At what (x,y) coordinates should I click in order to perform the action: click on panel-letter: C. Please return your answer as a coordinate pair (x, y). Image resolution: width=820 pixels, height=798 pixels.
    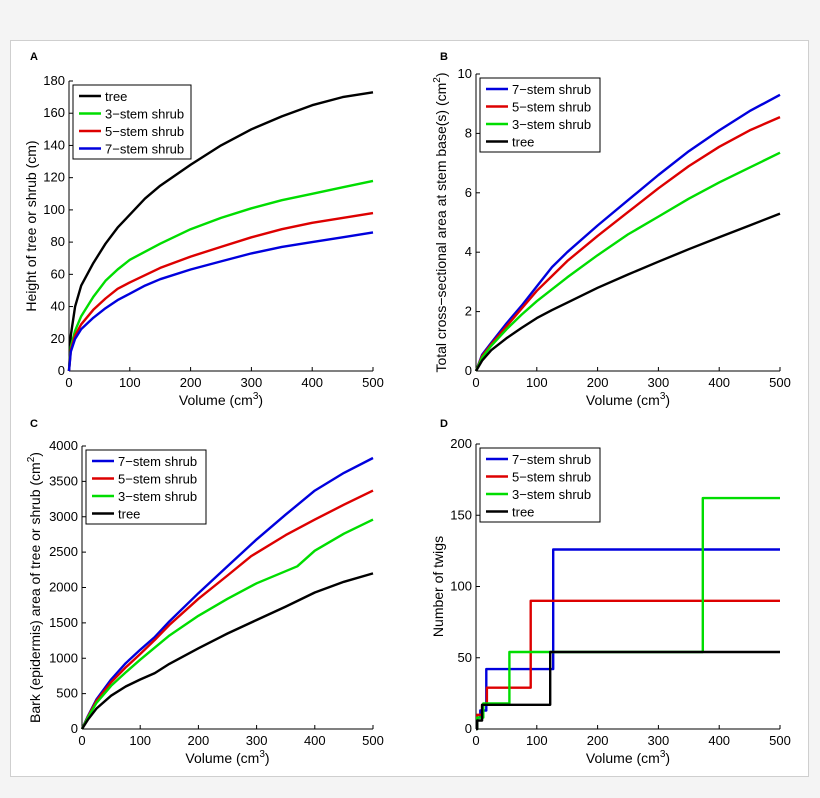
    Looking at the image, I should click on (34, 424).